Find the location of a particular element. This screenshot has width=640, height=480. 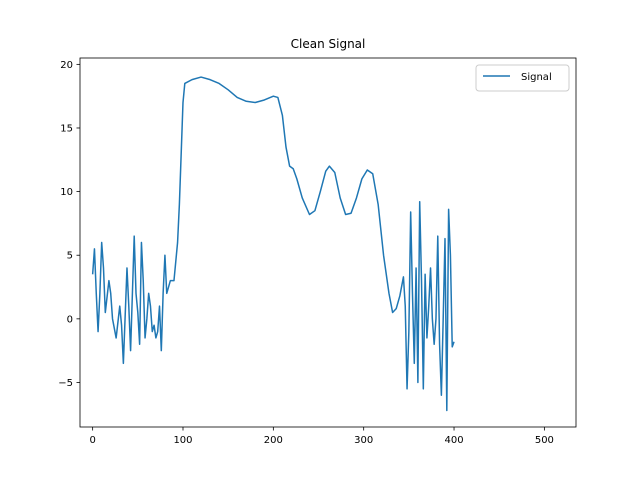

x-tick-label: 500 is located at coordinates (544, 440).